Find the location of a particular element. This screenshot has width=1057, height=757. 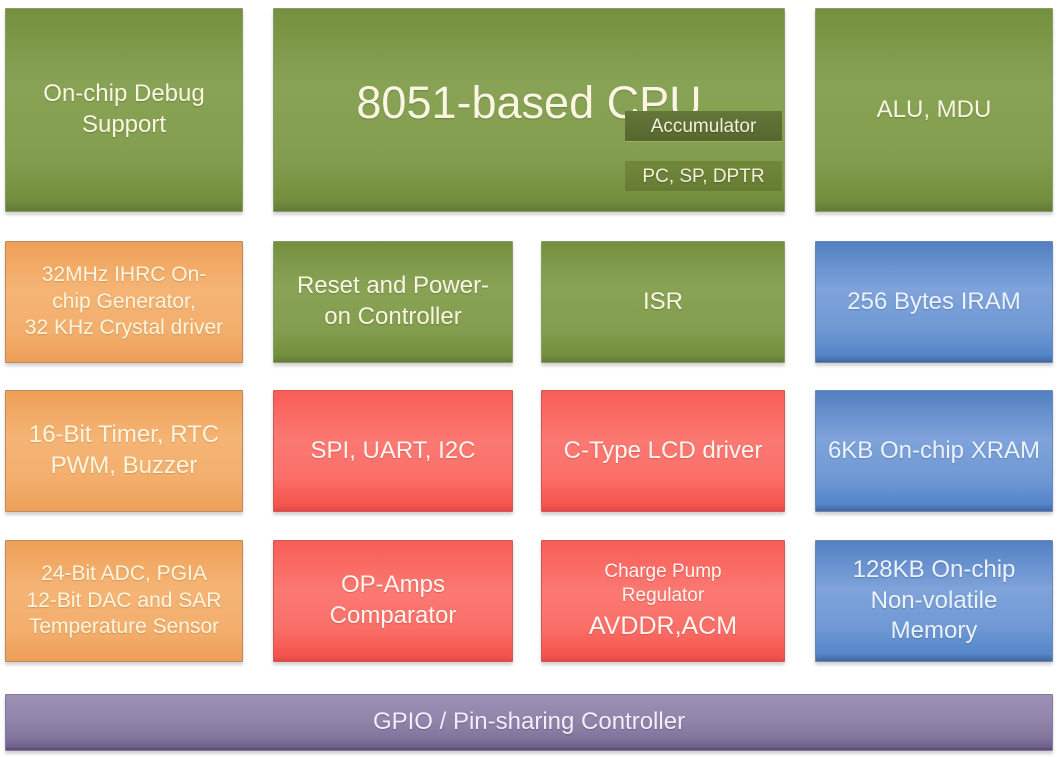

block-lcd-driver-label: C-Type LCD driver is located at coordinates (663, 450).